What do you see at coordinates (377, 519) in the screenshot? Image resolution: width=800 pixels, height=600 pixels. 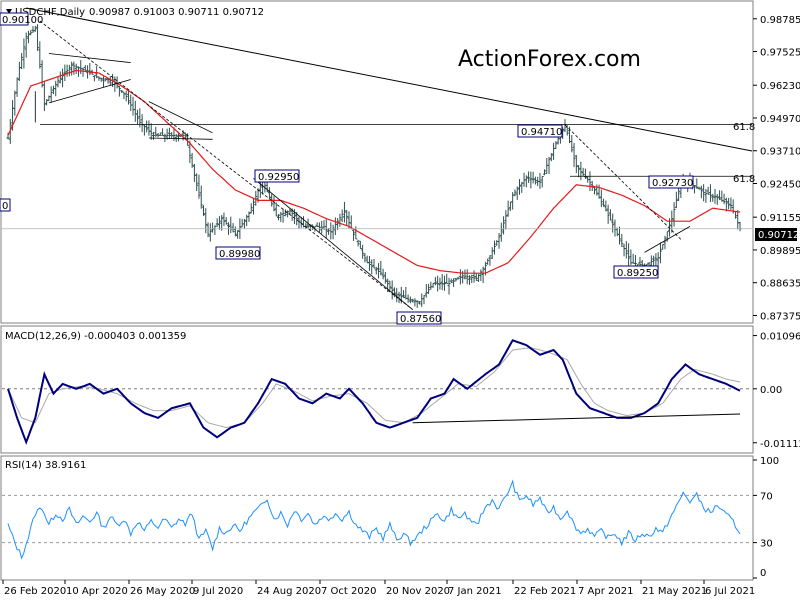 I see `rsi-layer` at bounding box center [377, 519].